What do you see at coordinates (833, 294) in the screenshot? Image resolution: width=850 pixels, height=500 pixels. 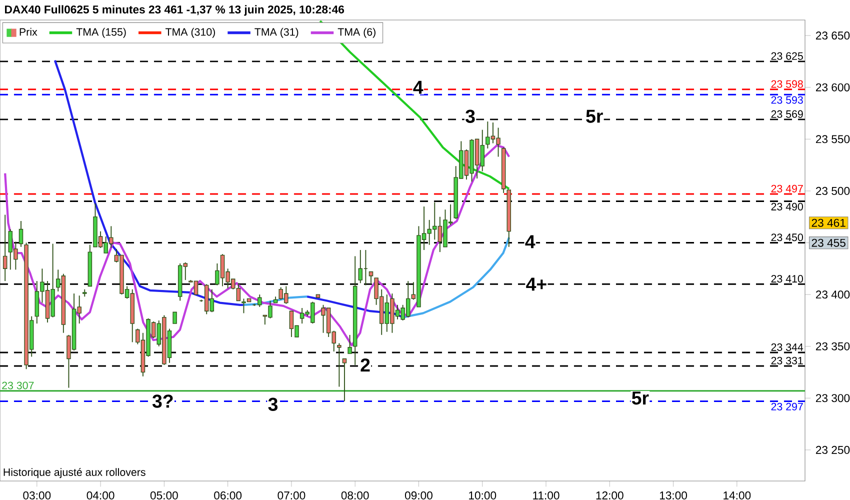 I see `y-tick-label: 23 400` at bounding box center [833, 294].